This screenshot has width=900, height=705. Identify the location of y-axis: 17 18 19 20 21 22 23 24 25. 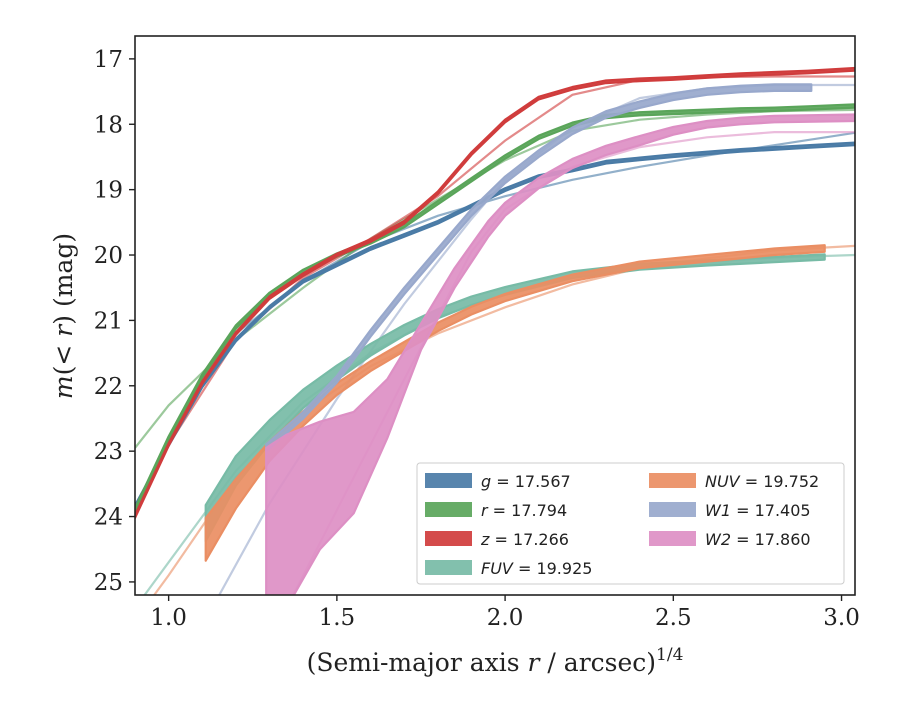
(114, 321).